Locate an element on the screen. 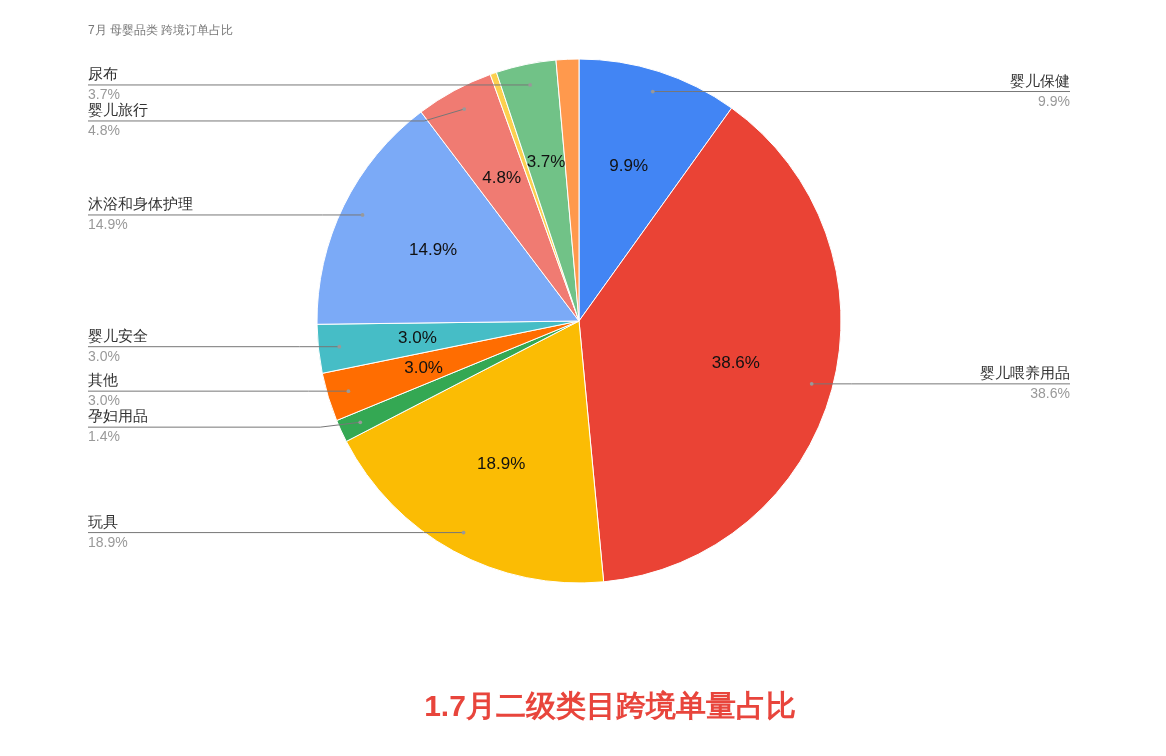  text: 38.6% is located at coordinates (1050, 392).